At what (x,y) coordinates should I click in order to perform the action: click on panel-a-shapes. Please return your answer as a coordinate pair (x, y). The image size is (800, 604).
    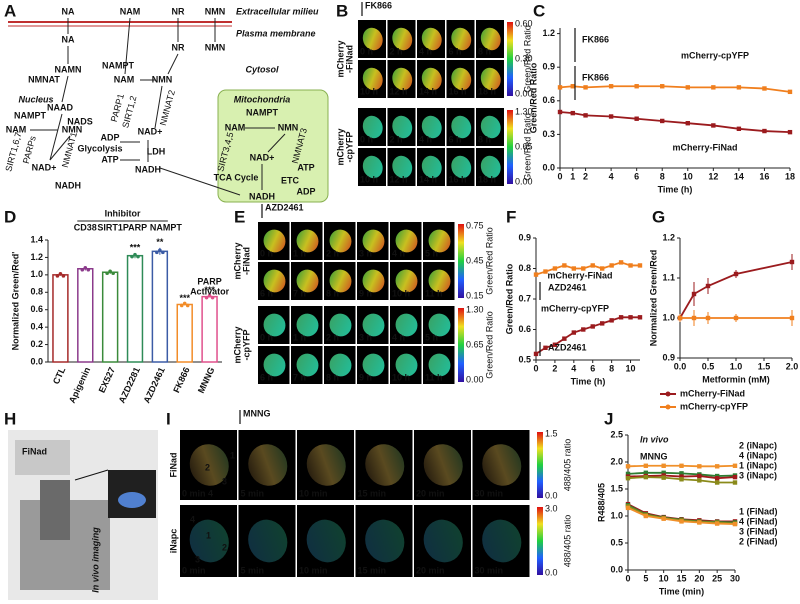
    Looking at the image, I should click on (168, 110).